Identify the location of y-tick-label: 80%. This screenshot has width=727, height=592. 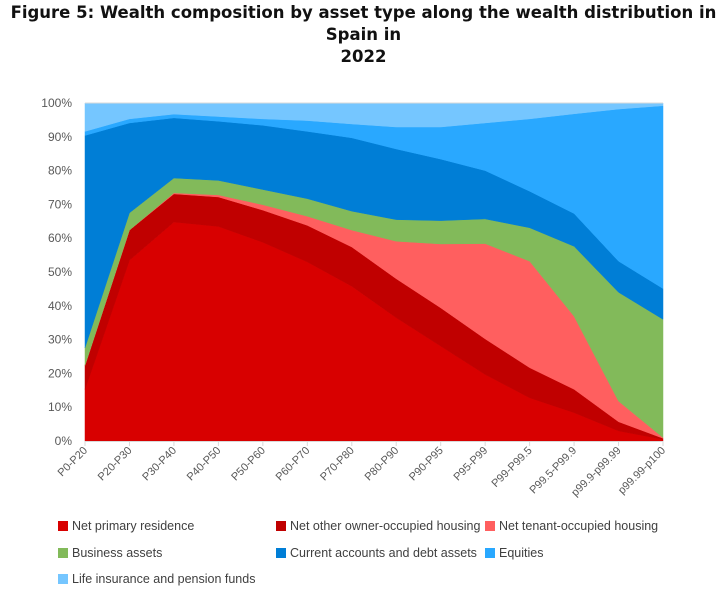
(60, 171).